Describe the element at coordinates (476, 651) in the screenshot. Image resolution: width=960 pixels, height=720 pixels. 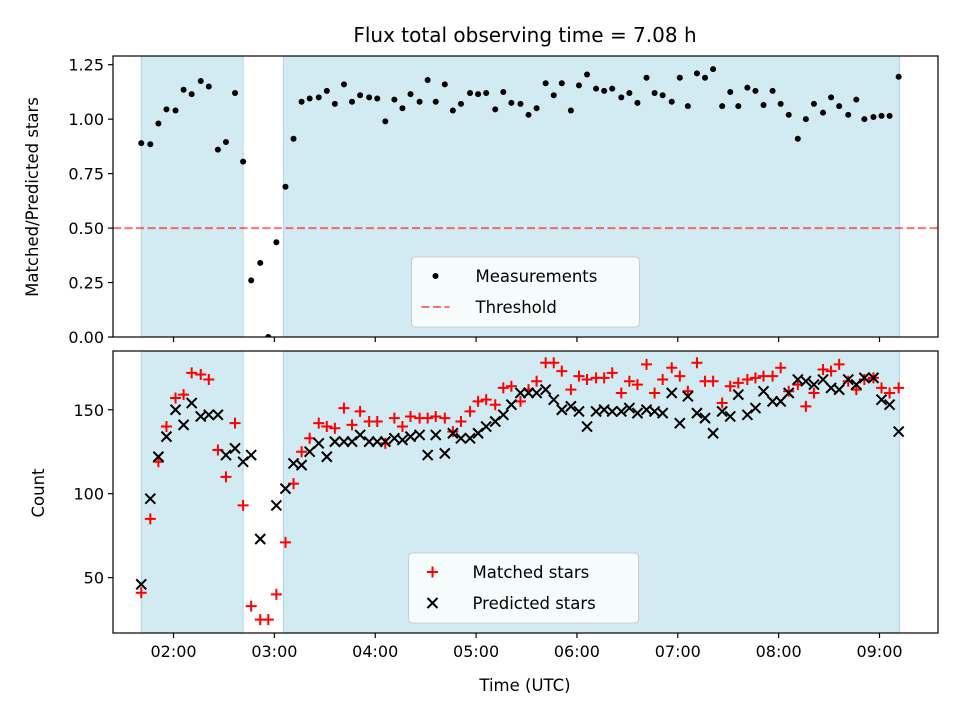
I see `x-tick-label: 05:00` at that location.